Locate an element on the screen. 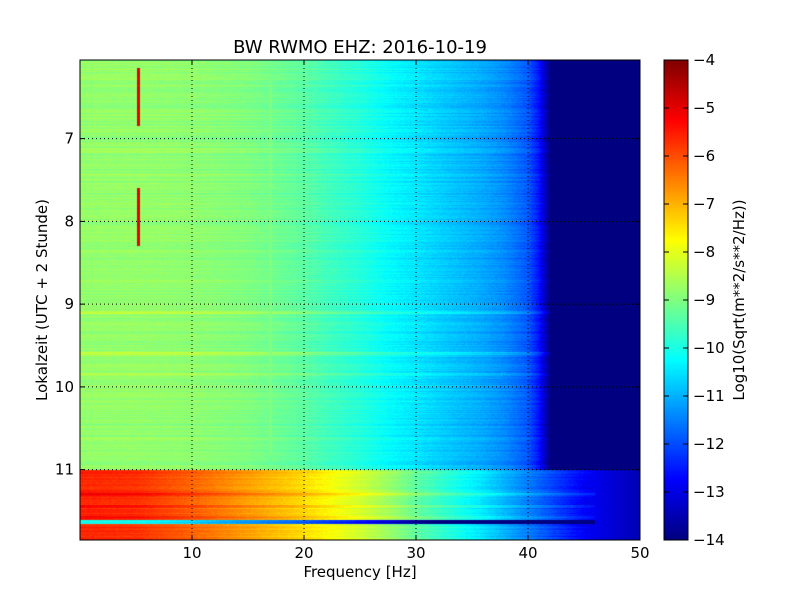 This screenshot has height=600, width=800. colorbar-tick-label: −12 is located at coordinates (709, 444).